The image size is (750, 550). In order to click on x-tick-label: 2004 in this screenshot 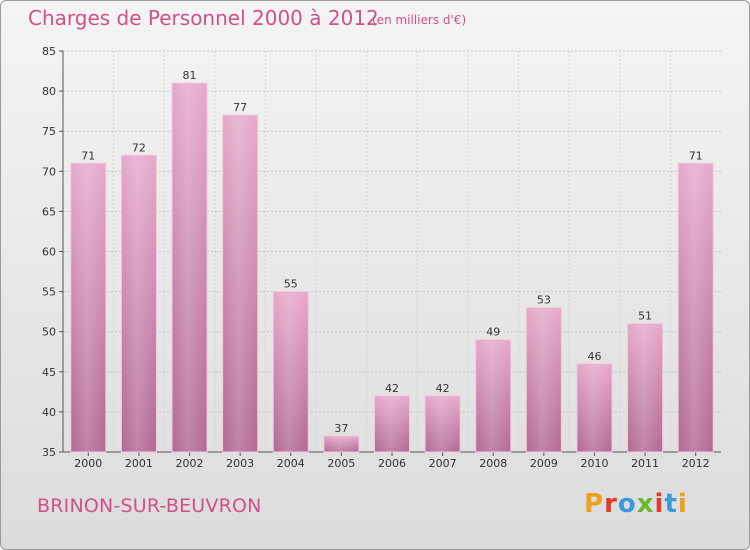, I will do `click(291, 463)`.